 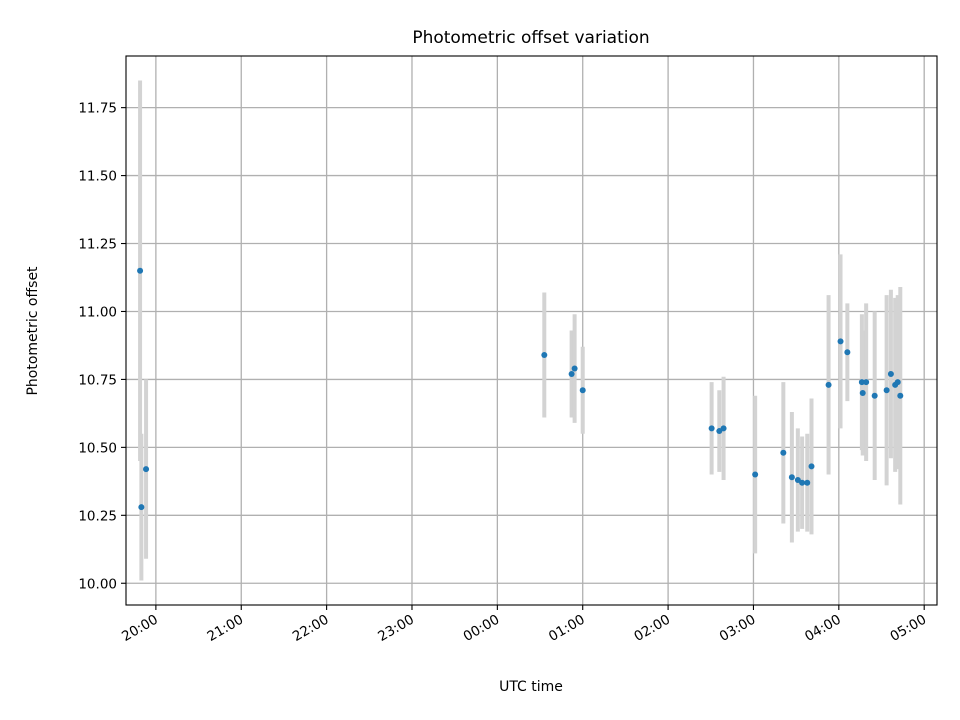 What do you see at coordinates (311, 628) in the screenshot?
I see `x-tick-label: 22:00` at bounding box center [311, 628].